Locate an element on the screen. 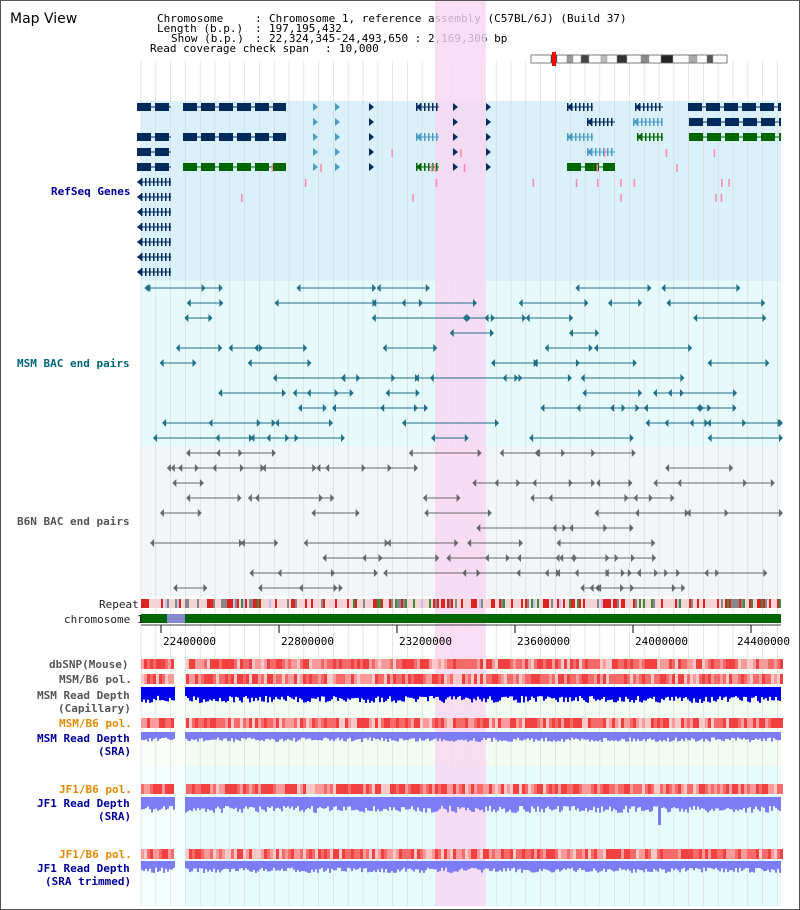  msm-b6-pol-label-2: MSM/B6 pol. is located at coordinates (95, 723).